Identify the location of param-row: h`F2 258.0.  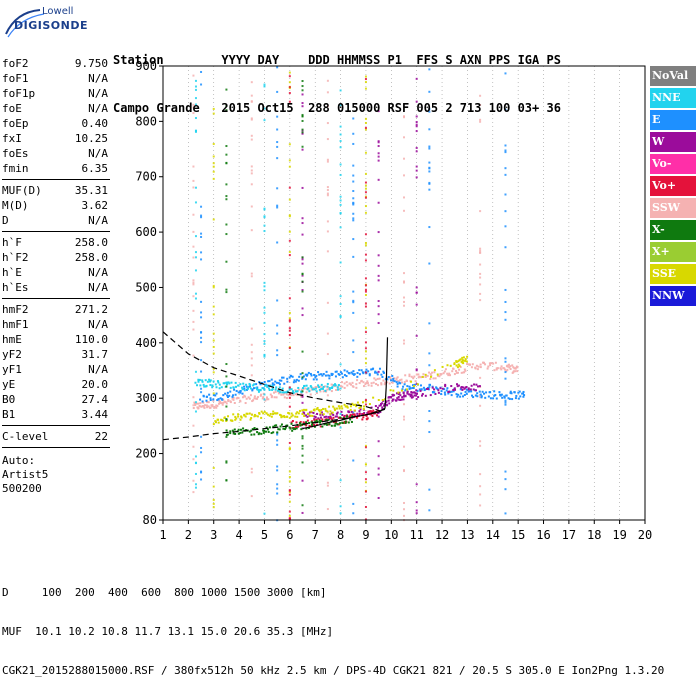
(56, 257).